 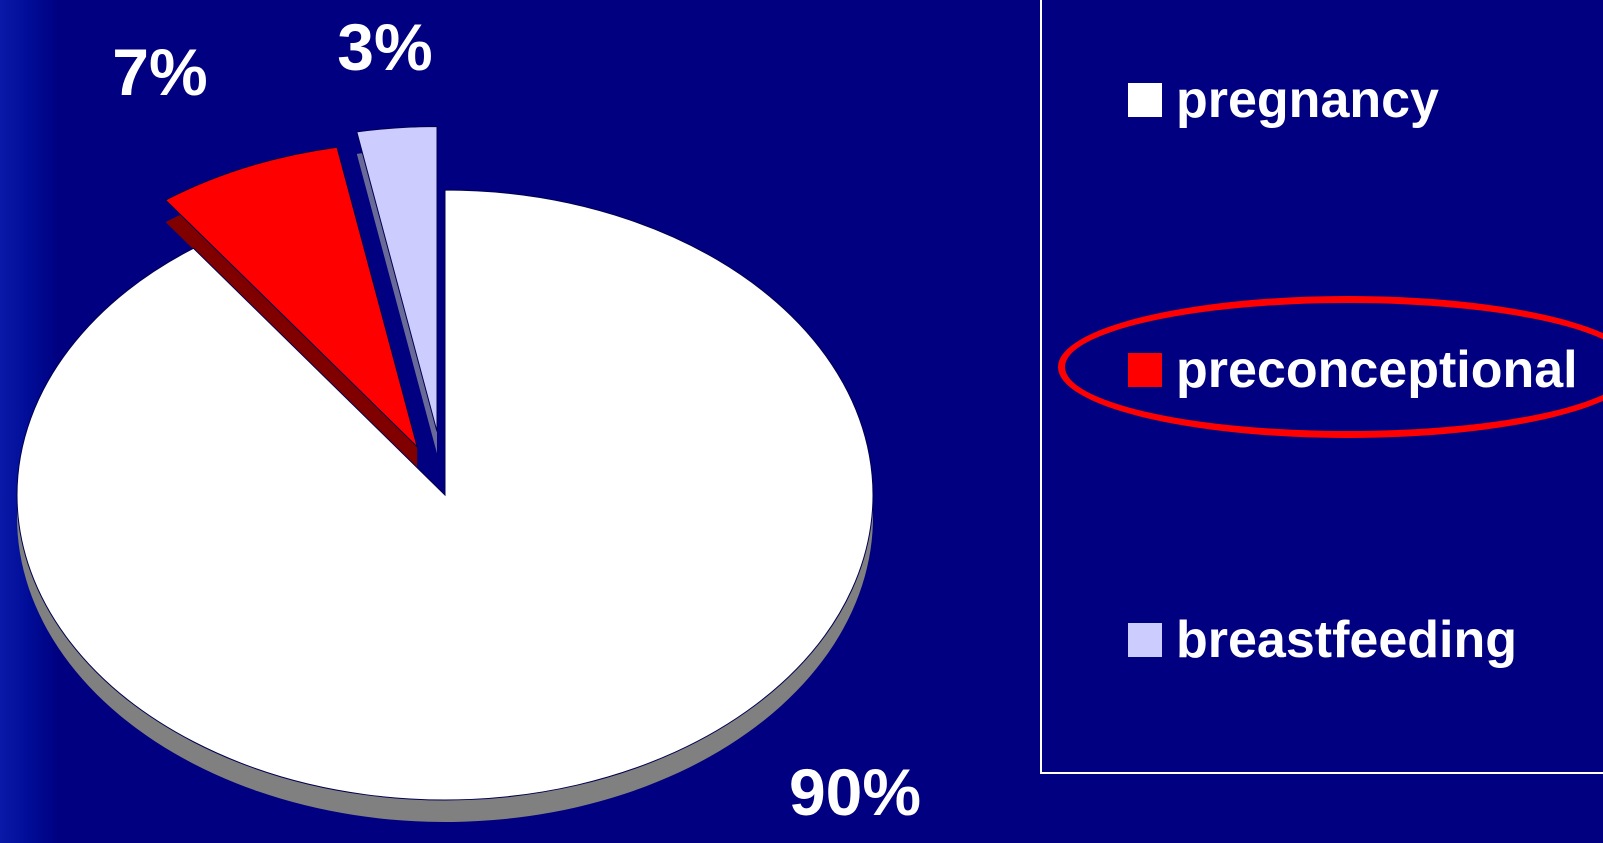 I want to click on legend-item-pregnancy: pregnancy, so click(x=1283, y=100).